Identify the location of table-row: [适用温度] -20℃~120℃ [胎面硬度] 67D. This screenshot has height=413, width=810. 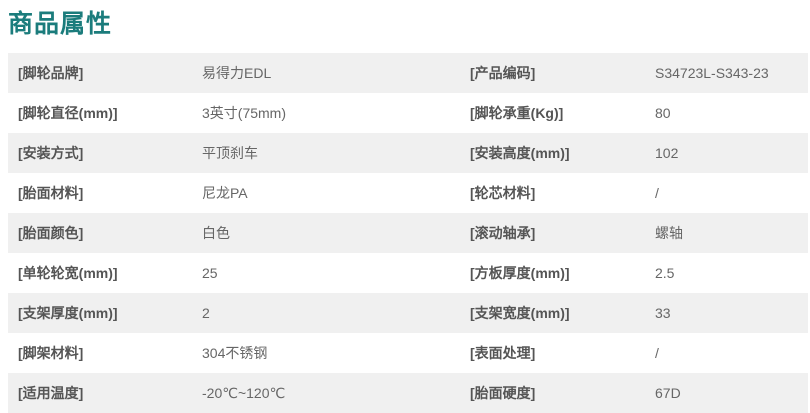
(408, 393).